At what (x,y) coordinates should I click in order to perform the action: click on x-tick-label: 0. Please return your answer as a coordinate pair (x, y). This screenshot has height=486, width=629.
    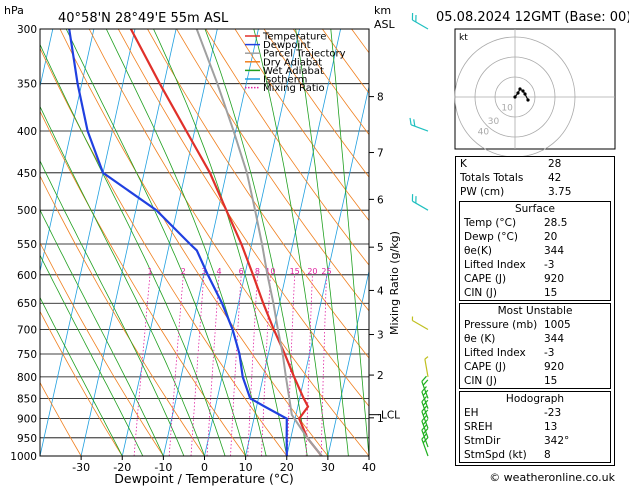
    Looking at the image, I should click on (204, 467).